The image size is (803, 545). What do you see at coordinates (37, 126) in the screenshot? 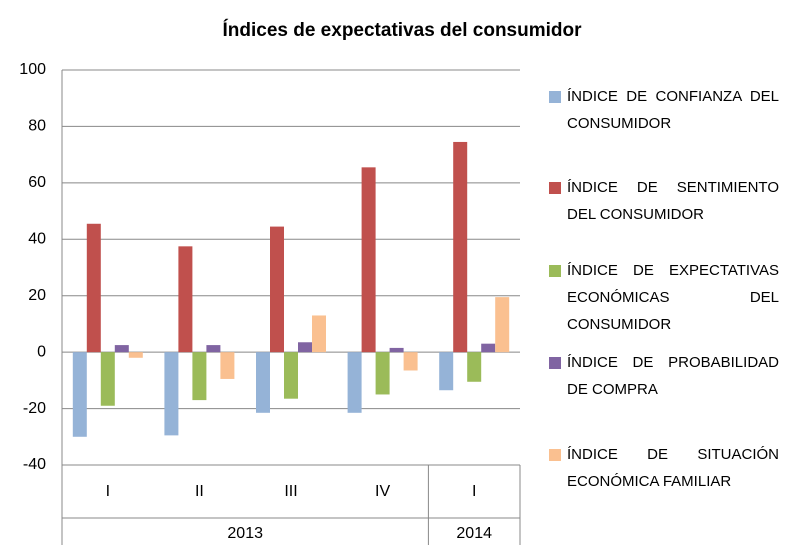
I see `y-tick-label: 80` at bounding box center [37, 126].